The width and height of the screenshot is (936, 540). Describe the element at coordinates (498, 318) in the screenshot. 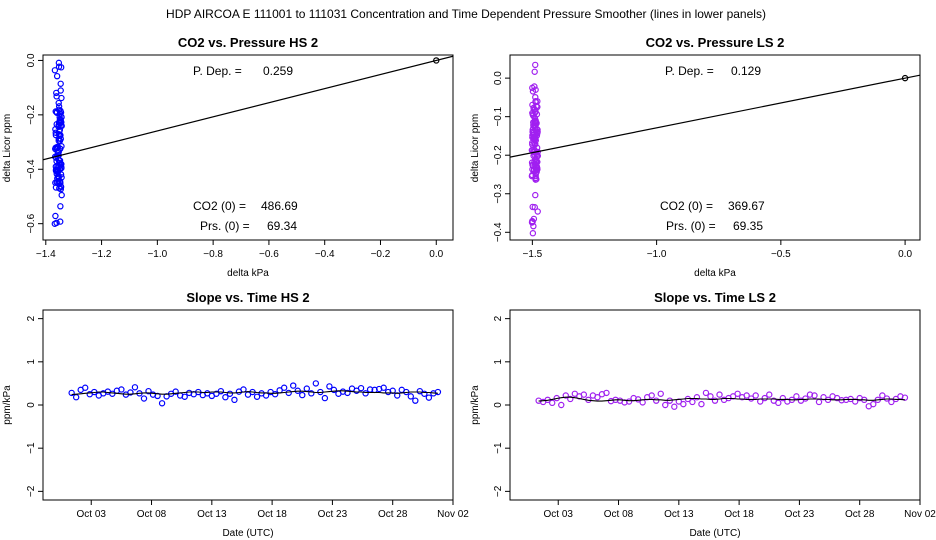

I see `y-tick-label: 2` at that location.